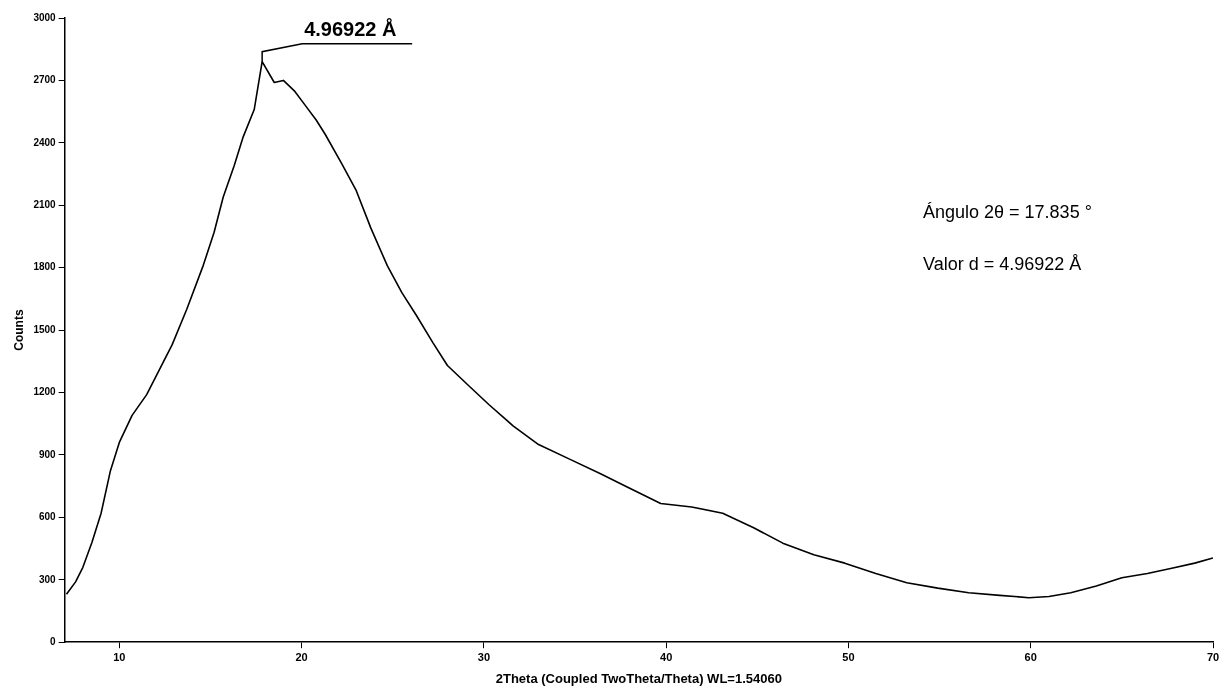 The image size is (1231, 699). What do you see at coordinates (45, 392) in the screenshot?
I see `y-tick-label: 1200` at bounding box center [45, 392].